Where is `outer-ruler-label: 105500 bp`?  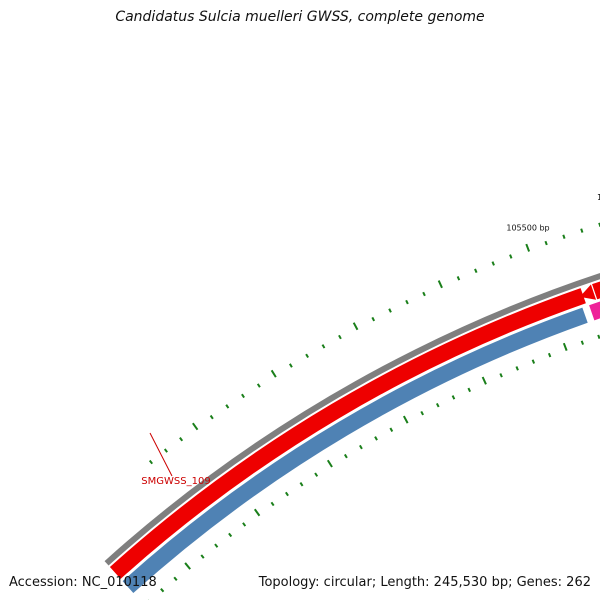 outer-ruler-label: 105500 bp is located at coordinates (527, 228).